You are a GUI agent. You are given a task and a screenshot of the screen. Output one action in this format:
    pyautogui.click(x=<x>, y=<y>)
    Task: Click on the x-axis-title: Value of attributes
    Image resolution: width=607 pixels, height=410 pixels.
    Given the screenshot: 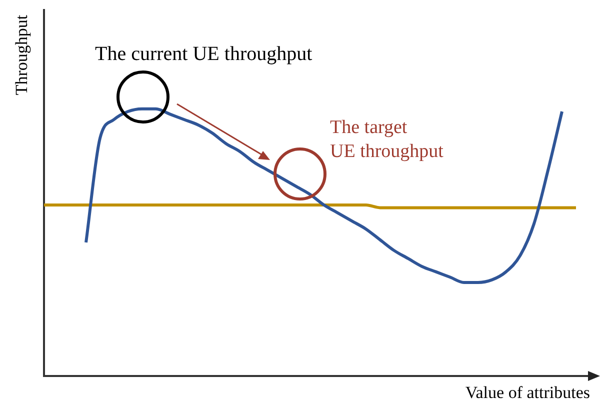 What is the action you would take?
    pyautogui.click(x=527, y=393)
    